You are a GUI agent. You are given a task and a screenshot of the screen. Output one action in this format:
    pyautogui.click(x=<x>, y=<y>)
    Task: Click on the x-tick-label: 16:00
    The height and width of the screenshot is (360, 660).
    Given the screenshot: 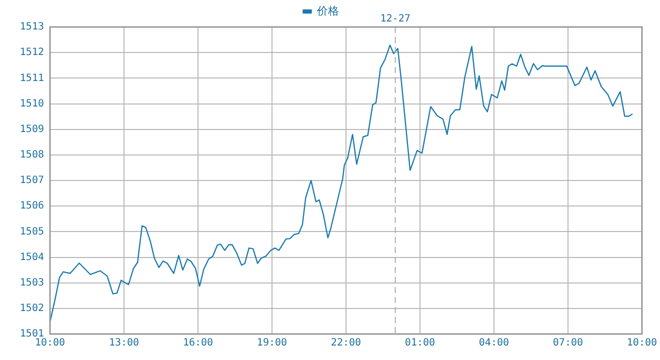 What is the action you would take?
    pyautogui.click(x=198, y=343)
    